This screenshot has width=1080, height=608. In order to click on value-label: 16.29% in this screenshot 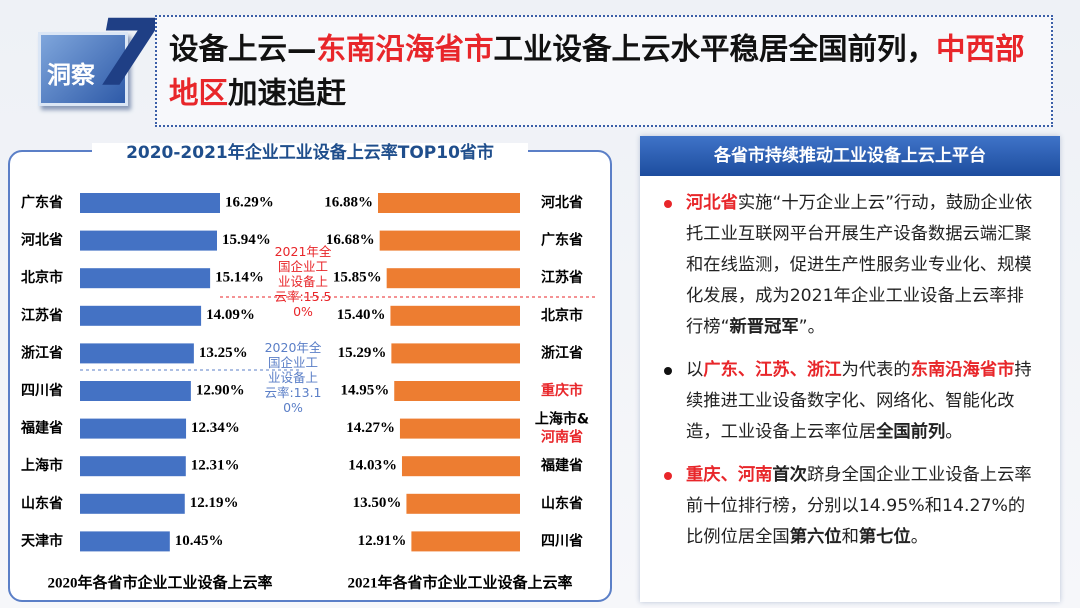, I will do `click(249, 202)`.